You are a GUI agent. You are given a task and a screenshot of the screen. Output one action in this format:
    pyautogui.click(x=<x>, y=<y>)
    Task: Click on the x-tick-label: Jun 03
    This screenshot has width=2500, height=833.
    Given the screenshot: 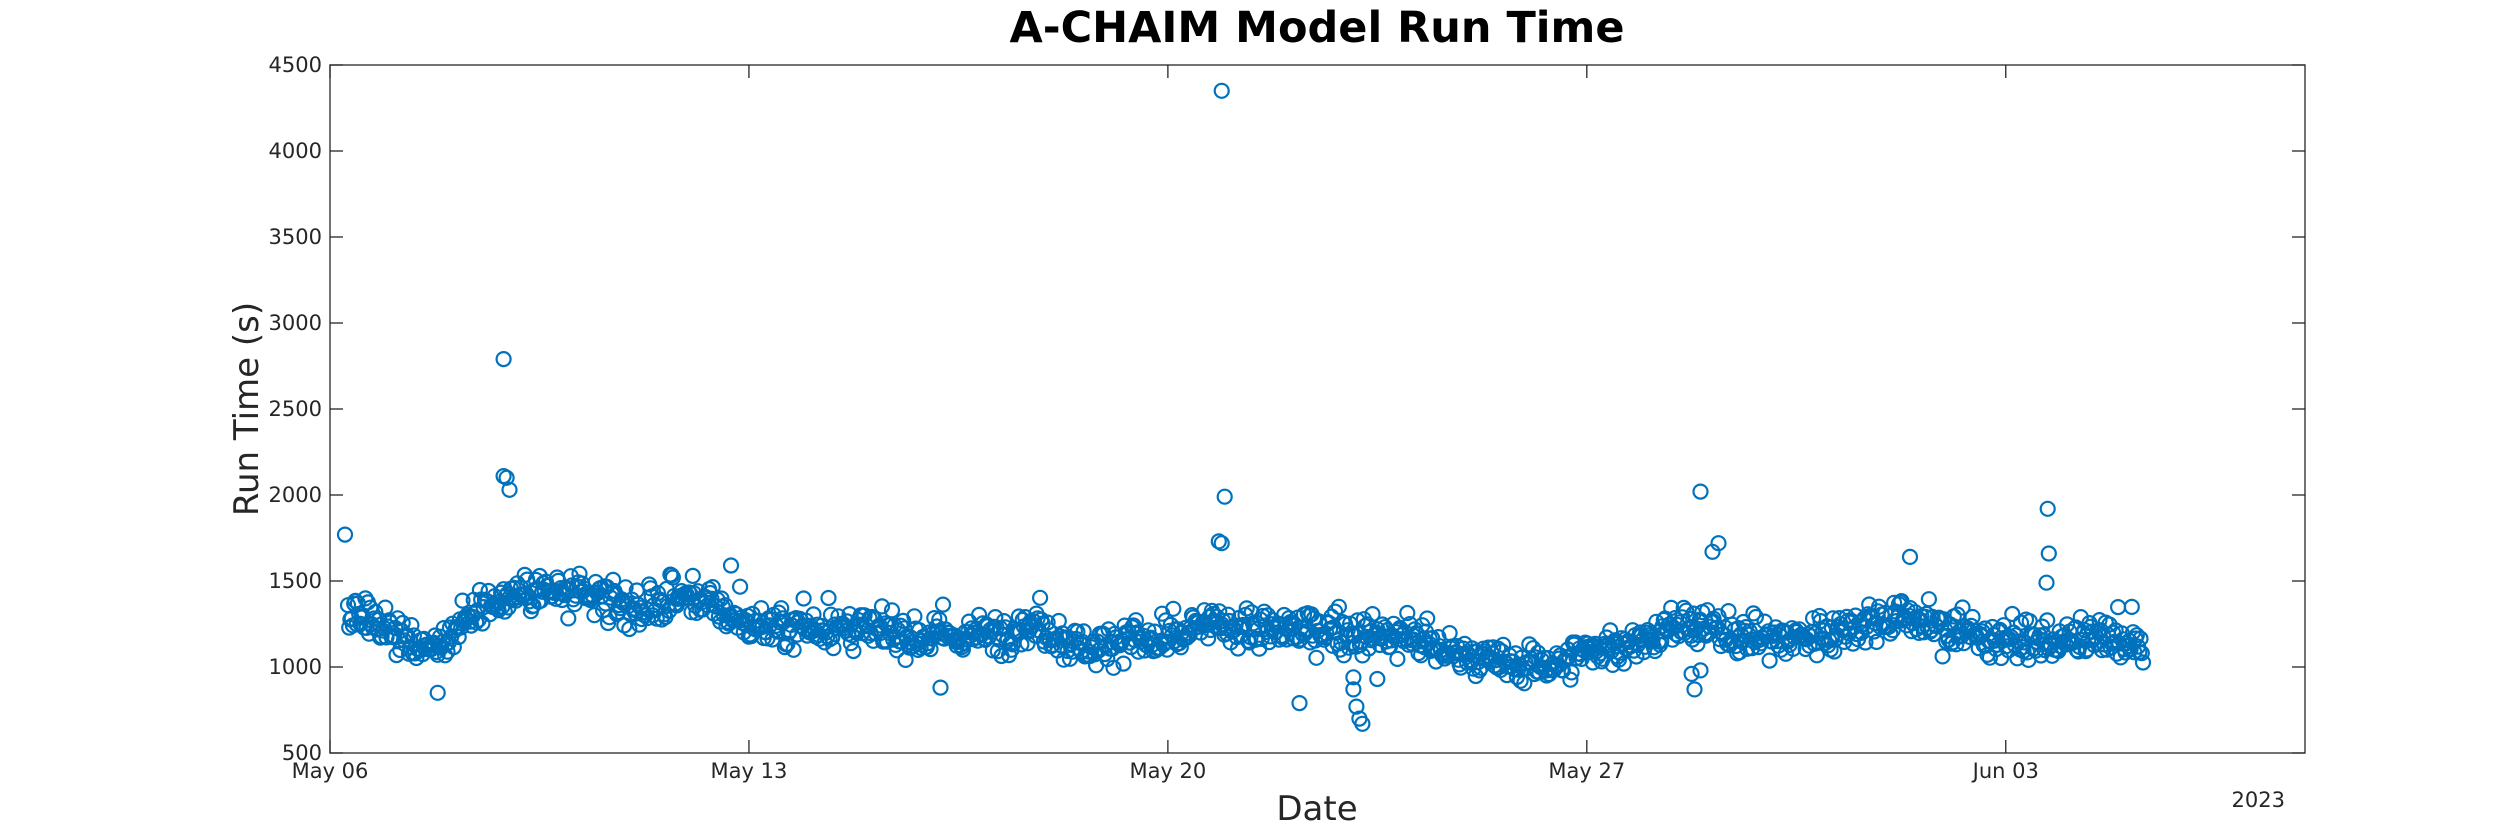 What is the action you would take?
    pyautogui.click(x=2005, y=771)
    